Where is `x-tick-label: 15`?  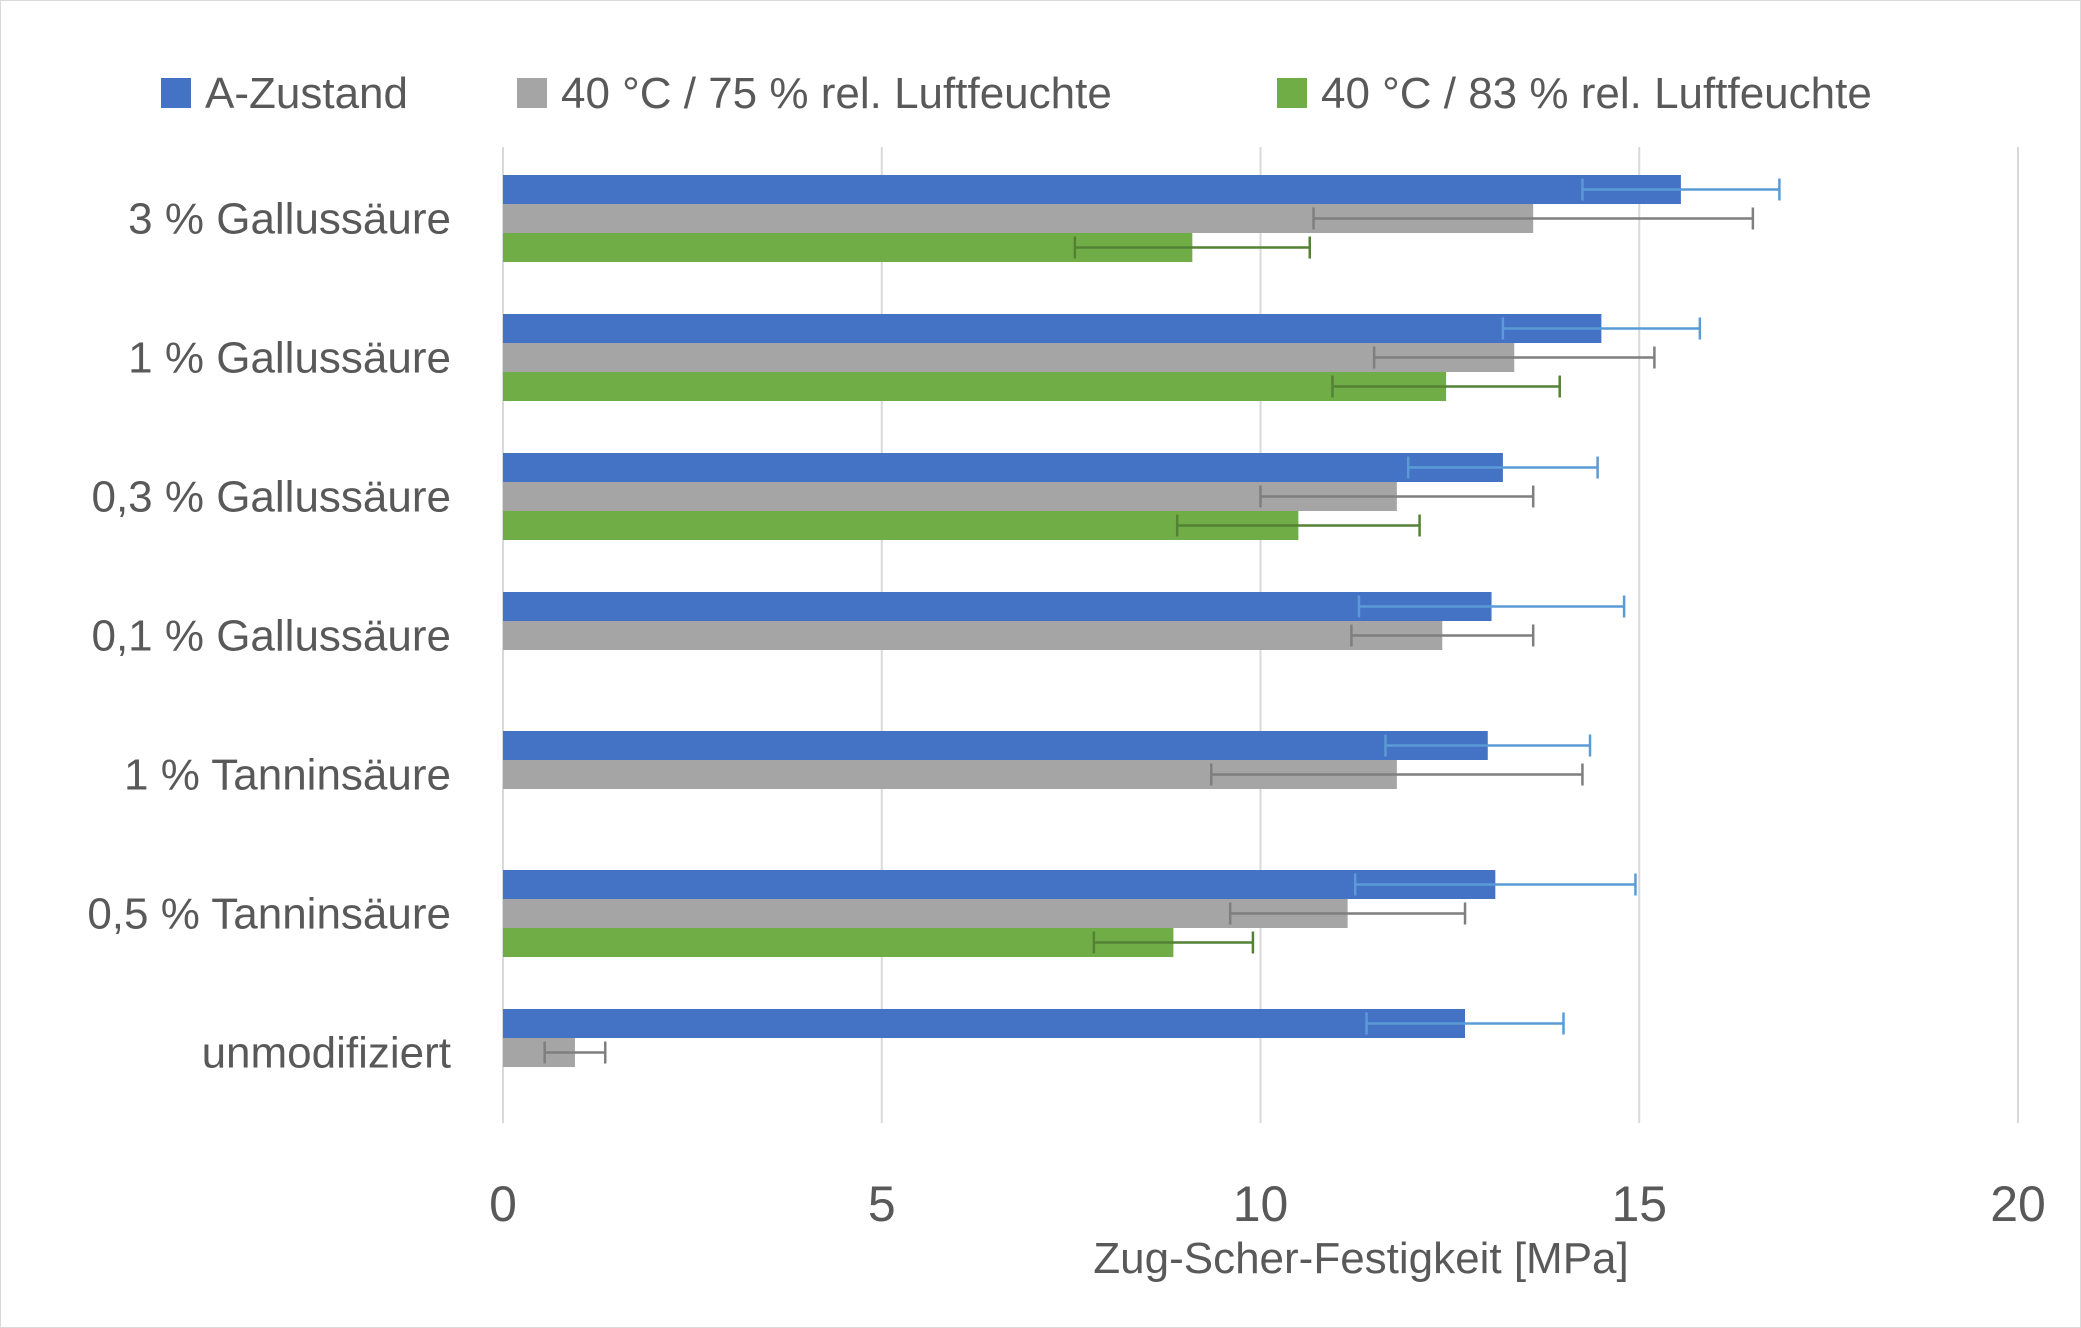
x-tick-label: 15 is located at coordinates (1639, 1204).